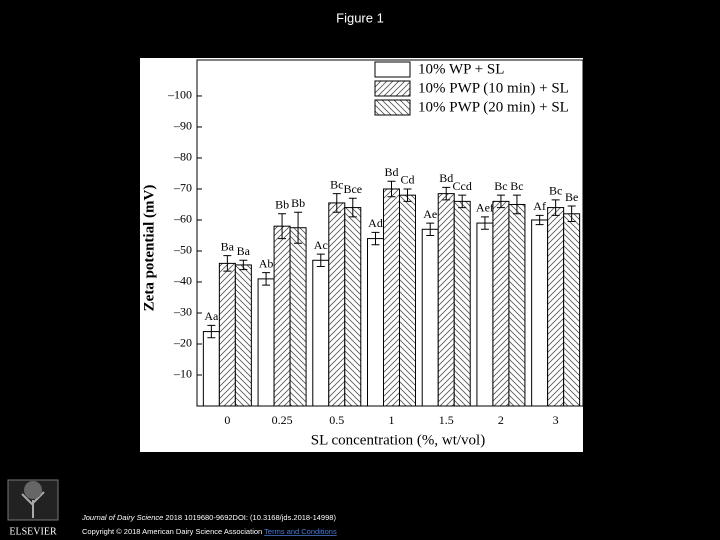 Image resolution: width=720 pixels, height=540 pixels. I want to click on y-tick-label: –30, so click(182, 312).